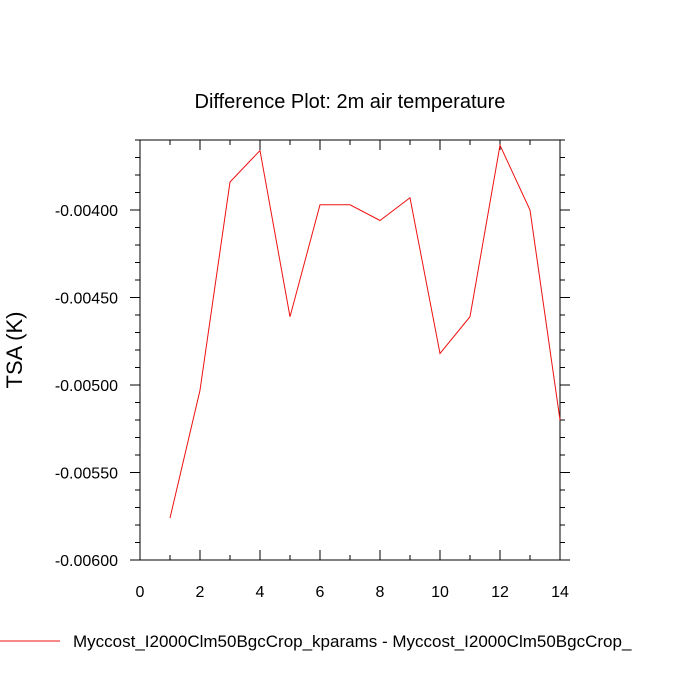 The image size is (700, 700). Describe the element at coordinates (440, 592) in the screenshot. I see `x-tick-label: 10` at that location.